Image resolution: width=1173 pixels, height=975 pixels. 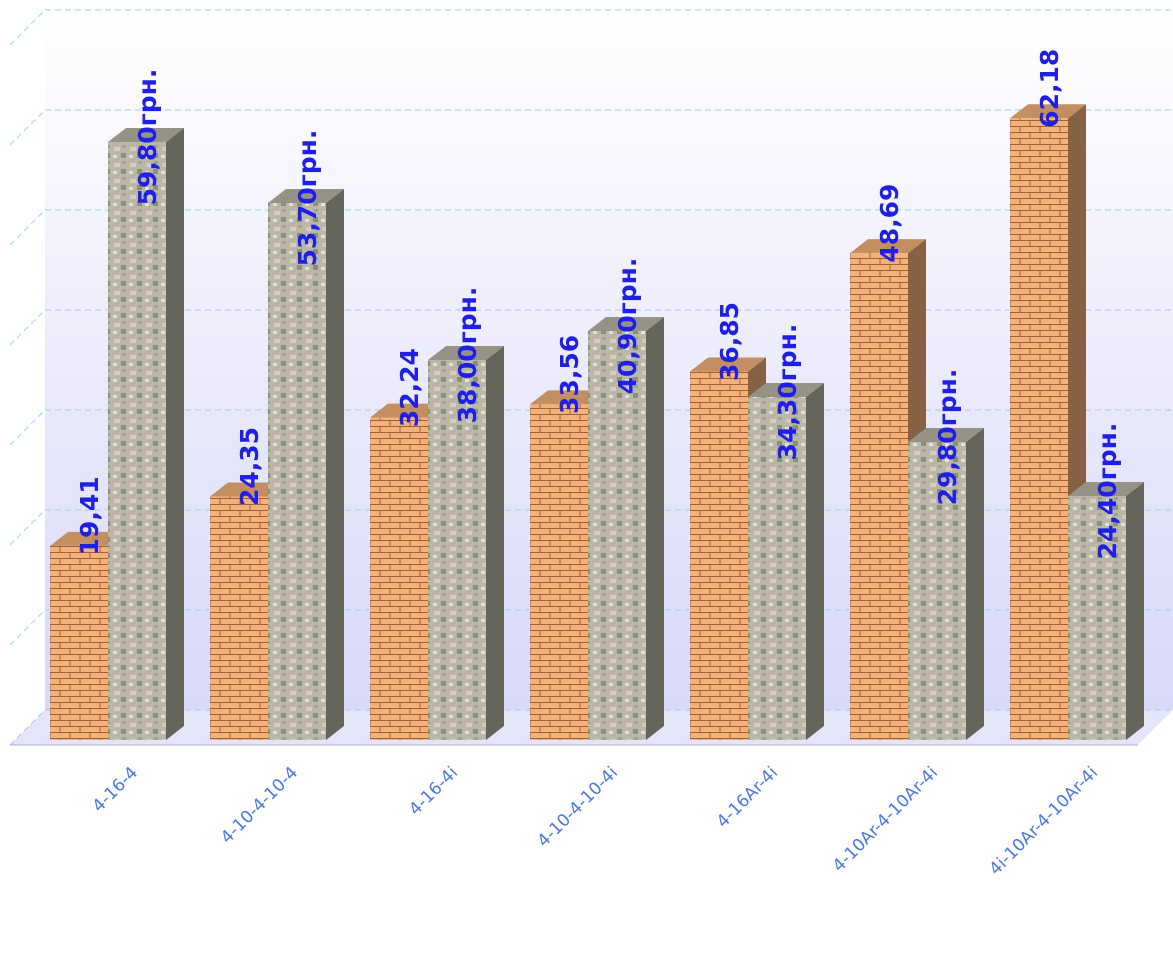 I want to click on value-label: 38,00грн., so click(x=467, y=355).